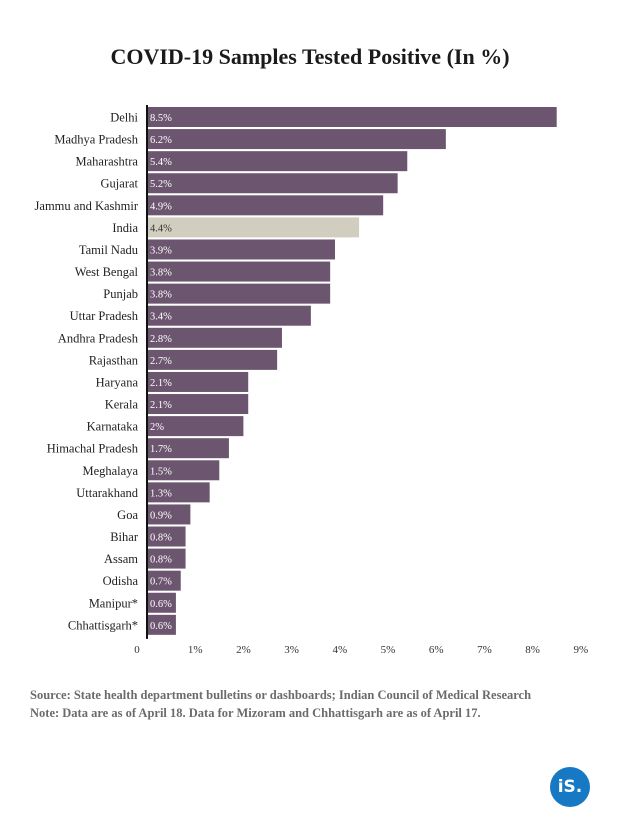 This screenshot has height=823, width=620. Describe the element at coordinates (113, 427) in the screenshot. I see `category-label: Karnataka` at that location.